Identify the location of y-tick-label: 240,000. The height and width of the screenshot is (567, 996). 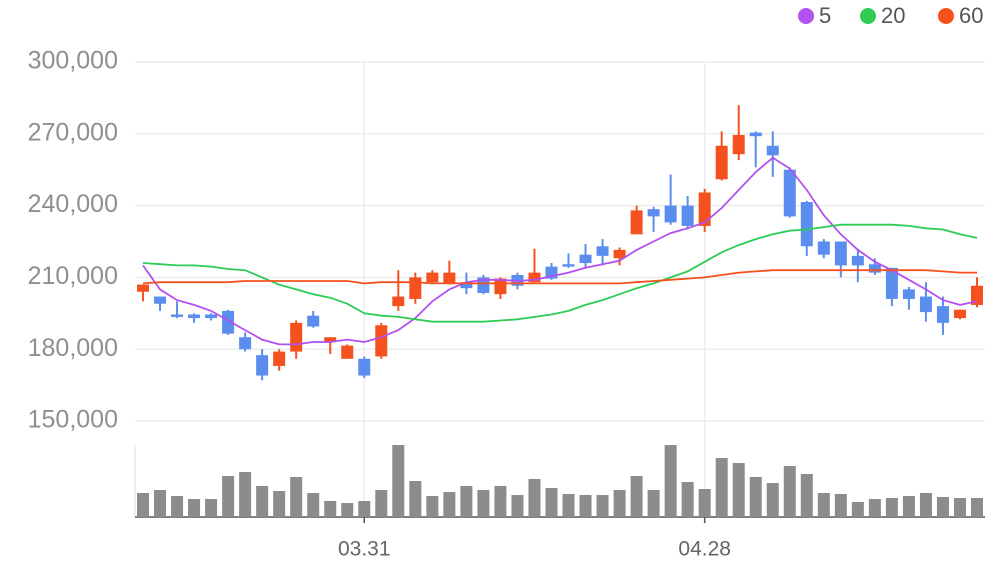
(73, 204).